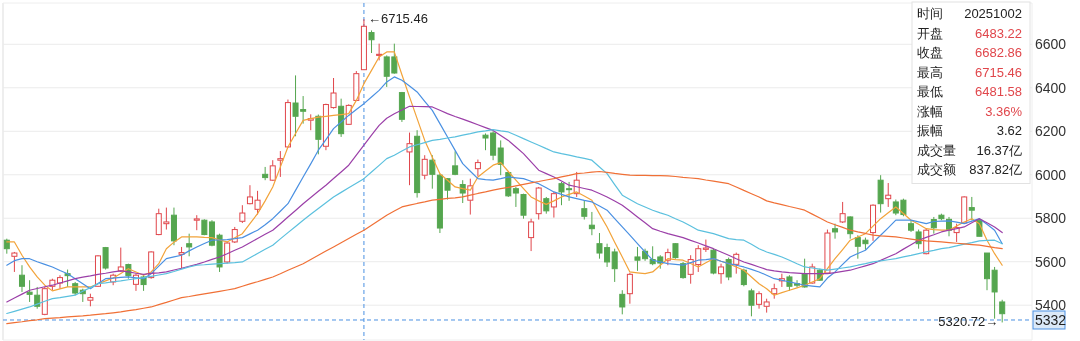 The height and width of the screenshot is (341, 1080). I want to click on annotation: 涨幅, so click(930, 111).